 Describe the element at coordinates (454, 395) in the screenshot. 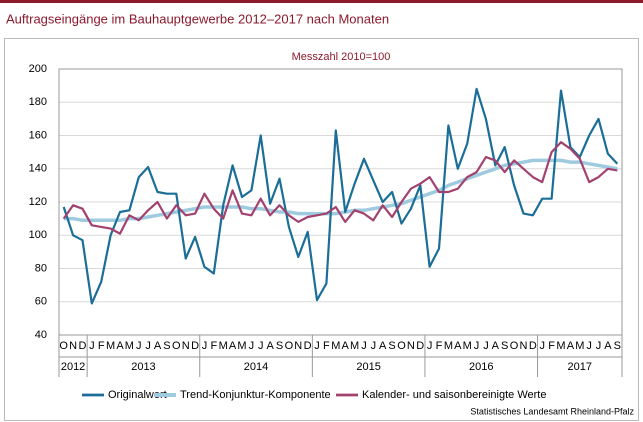

I see `legend-label: Kalender- und saisonbereinigte Werte` at that location.